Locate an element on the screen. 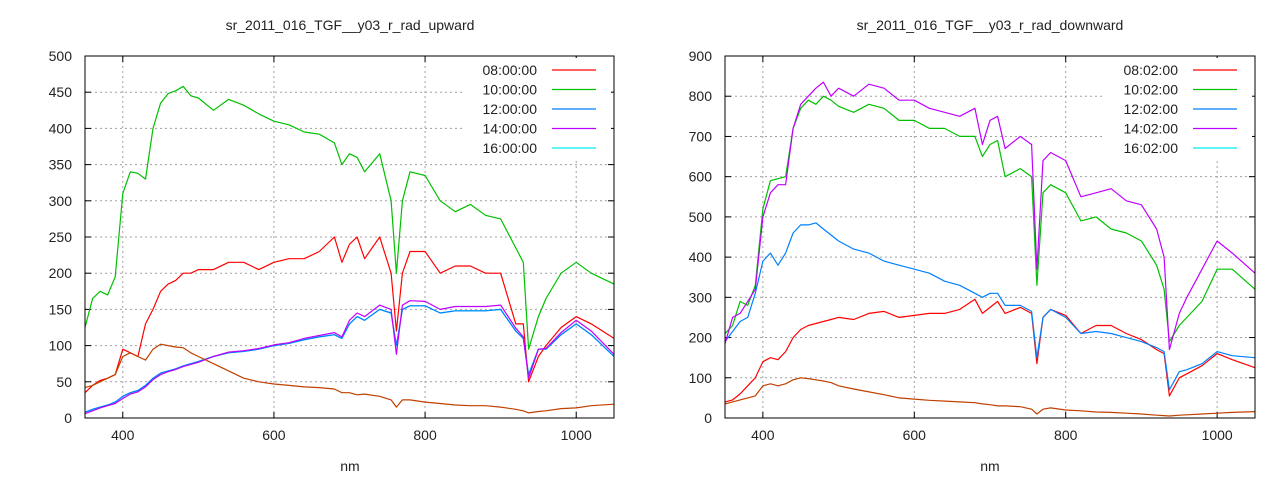 The width and height of the screenshot is (1280, 485). y-tick-label: 600 is located at coordinates (701, 177).